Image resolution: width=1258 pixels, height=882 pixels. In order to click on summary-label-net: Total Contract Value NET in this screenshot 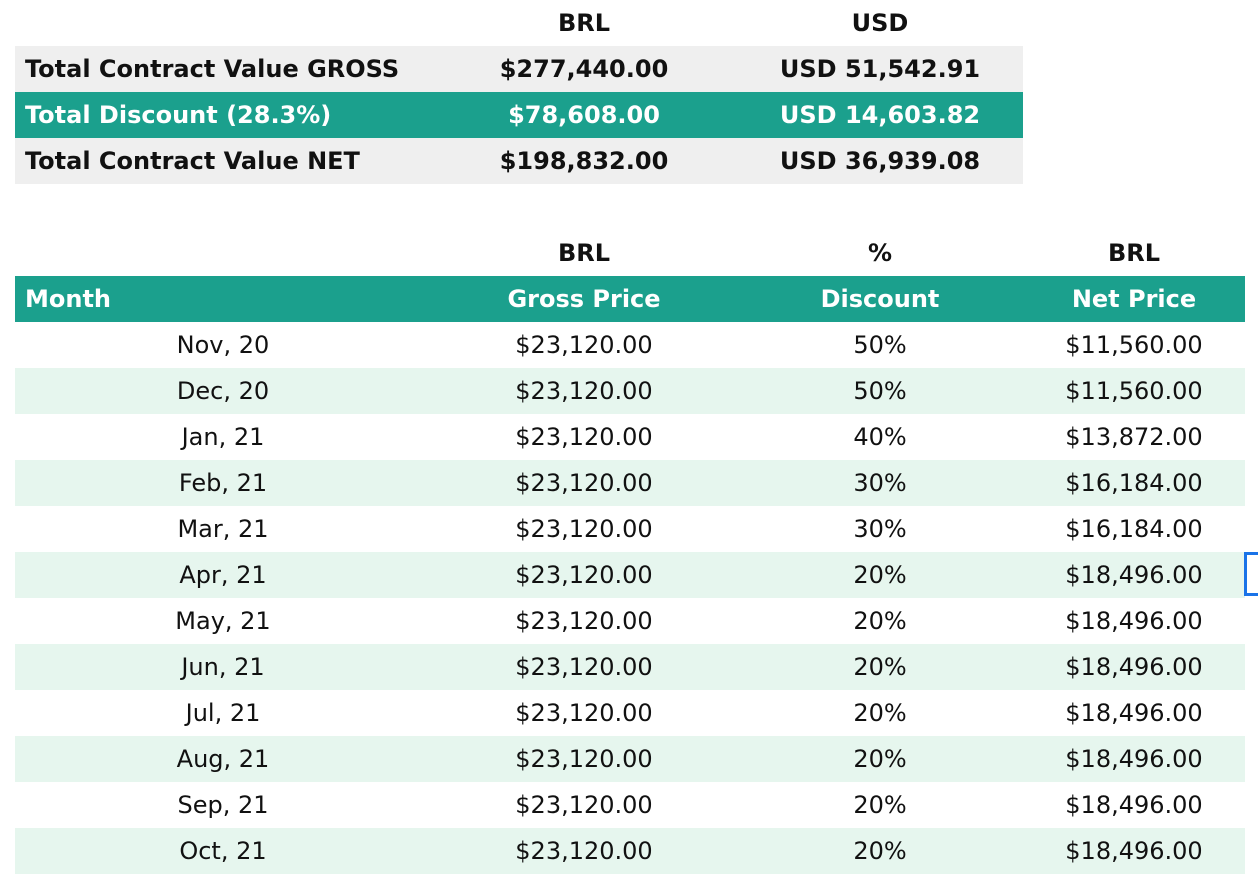, I will do `click(192, 161)`.